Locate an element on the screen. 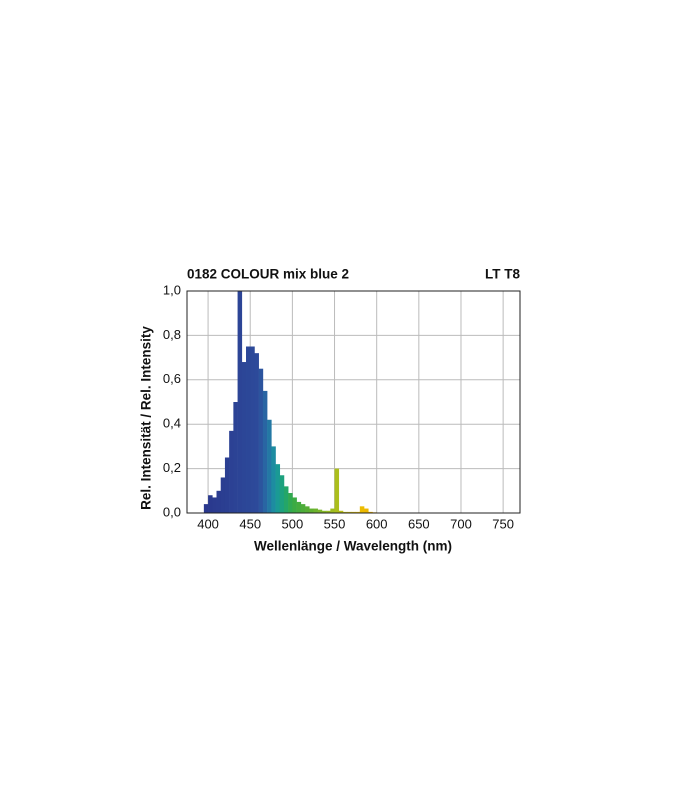 This screenshot has height=805, width=700. x-tick-label: 450 is located at coordinates (250, 523).